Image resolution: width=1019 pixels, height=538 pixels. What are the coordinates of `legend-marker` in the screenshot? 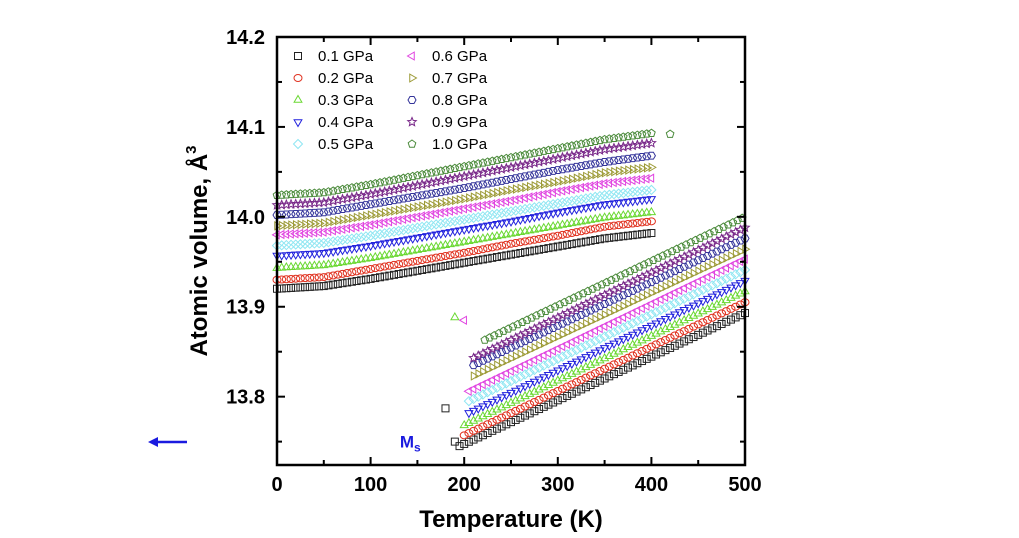 It's located at (412, 100).